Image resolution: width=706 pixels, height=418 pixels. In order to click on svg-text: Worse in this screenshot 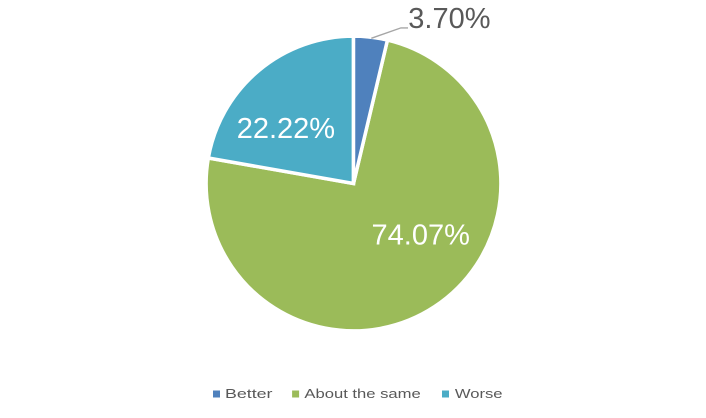, I will do `click(479, 395)`.